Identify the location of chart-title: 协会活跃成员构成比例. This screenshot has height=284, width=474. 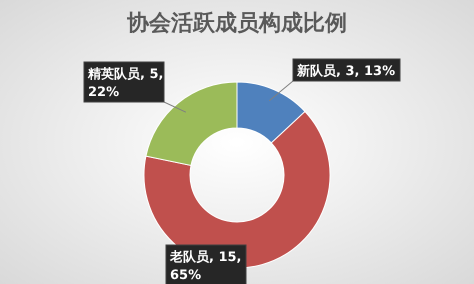
(236, 23).